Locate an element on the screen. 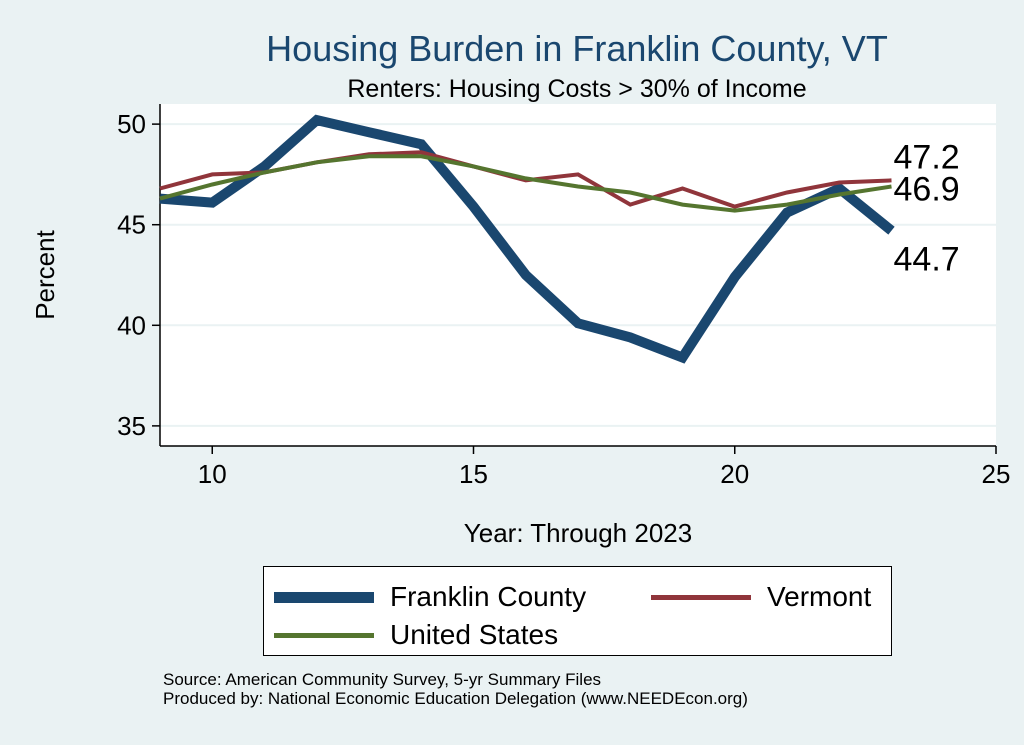  legend-swatch-vermont is located at coordinates (701, 597).